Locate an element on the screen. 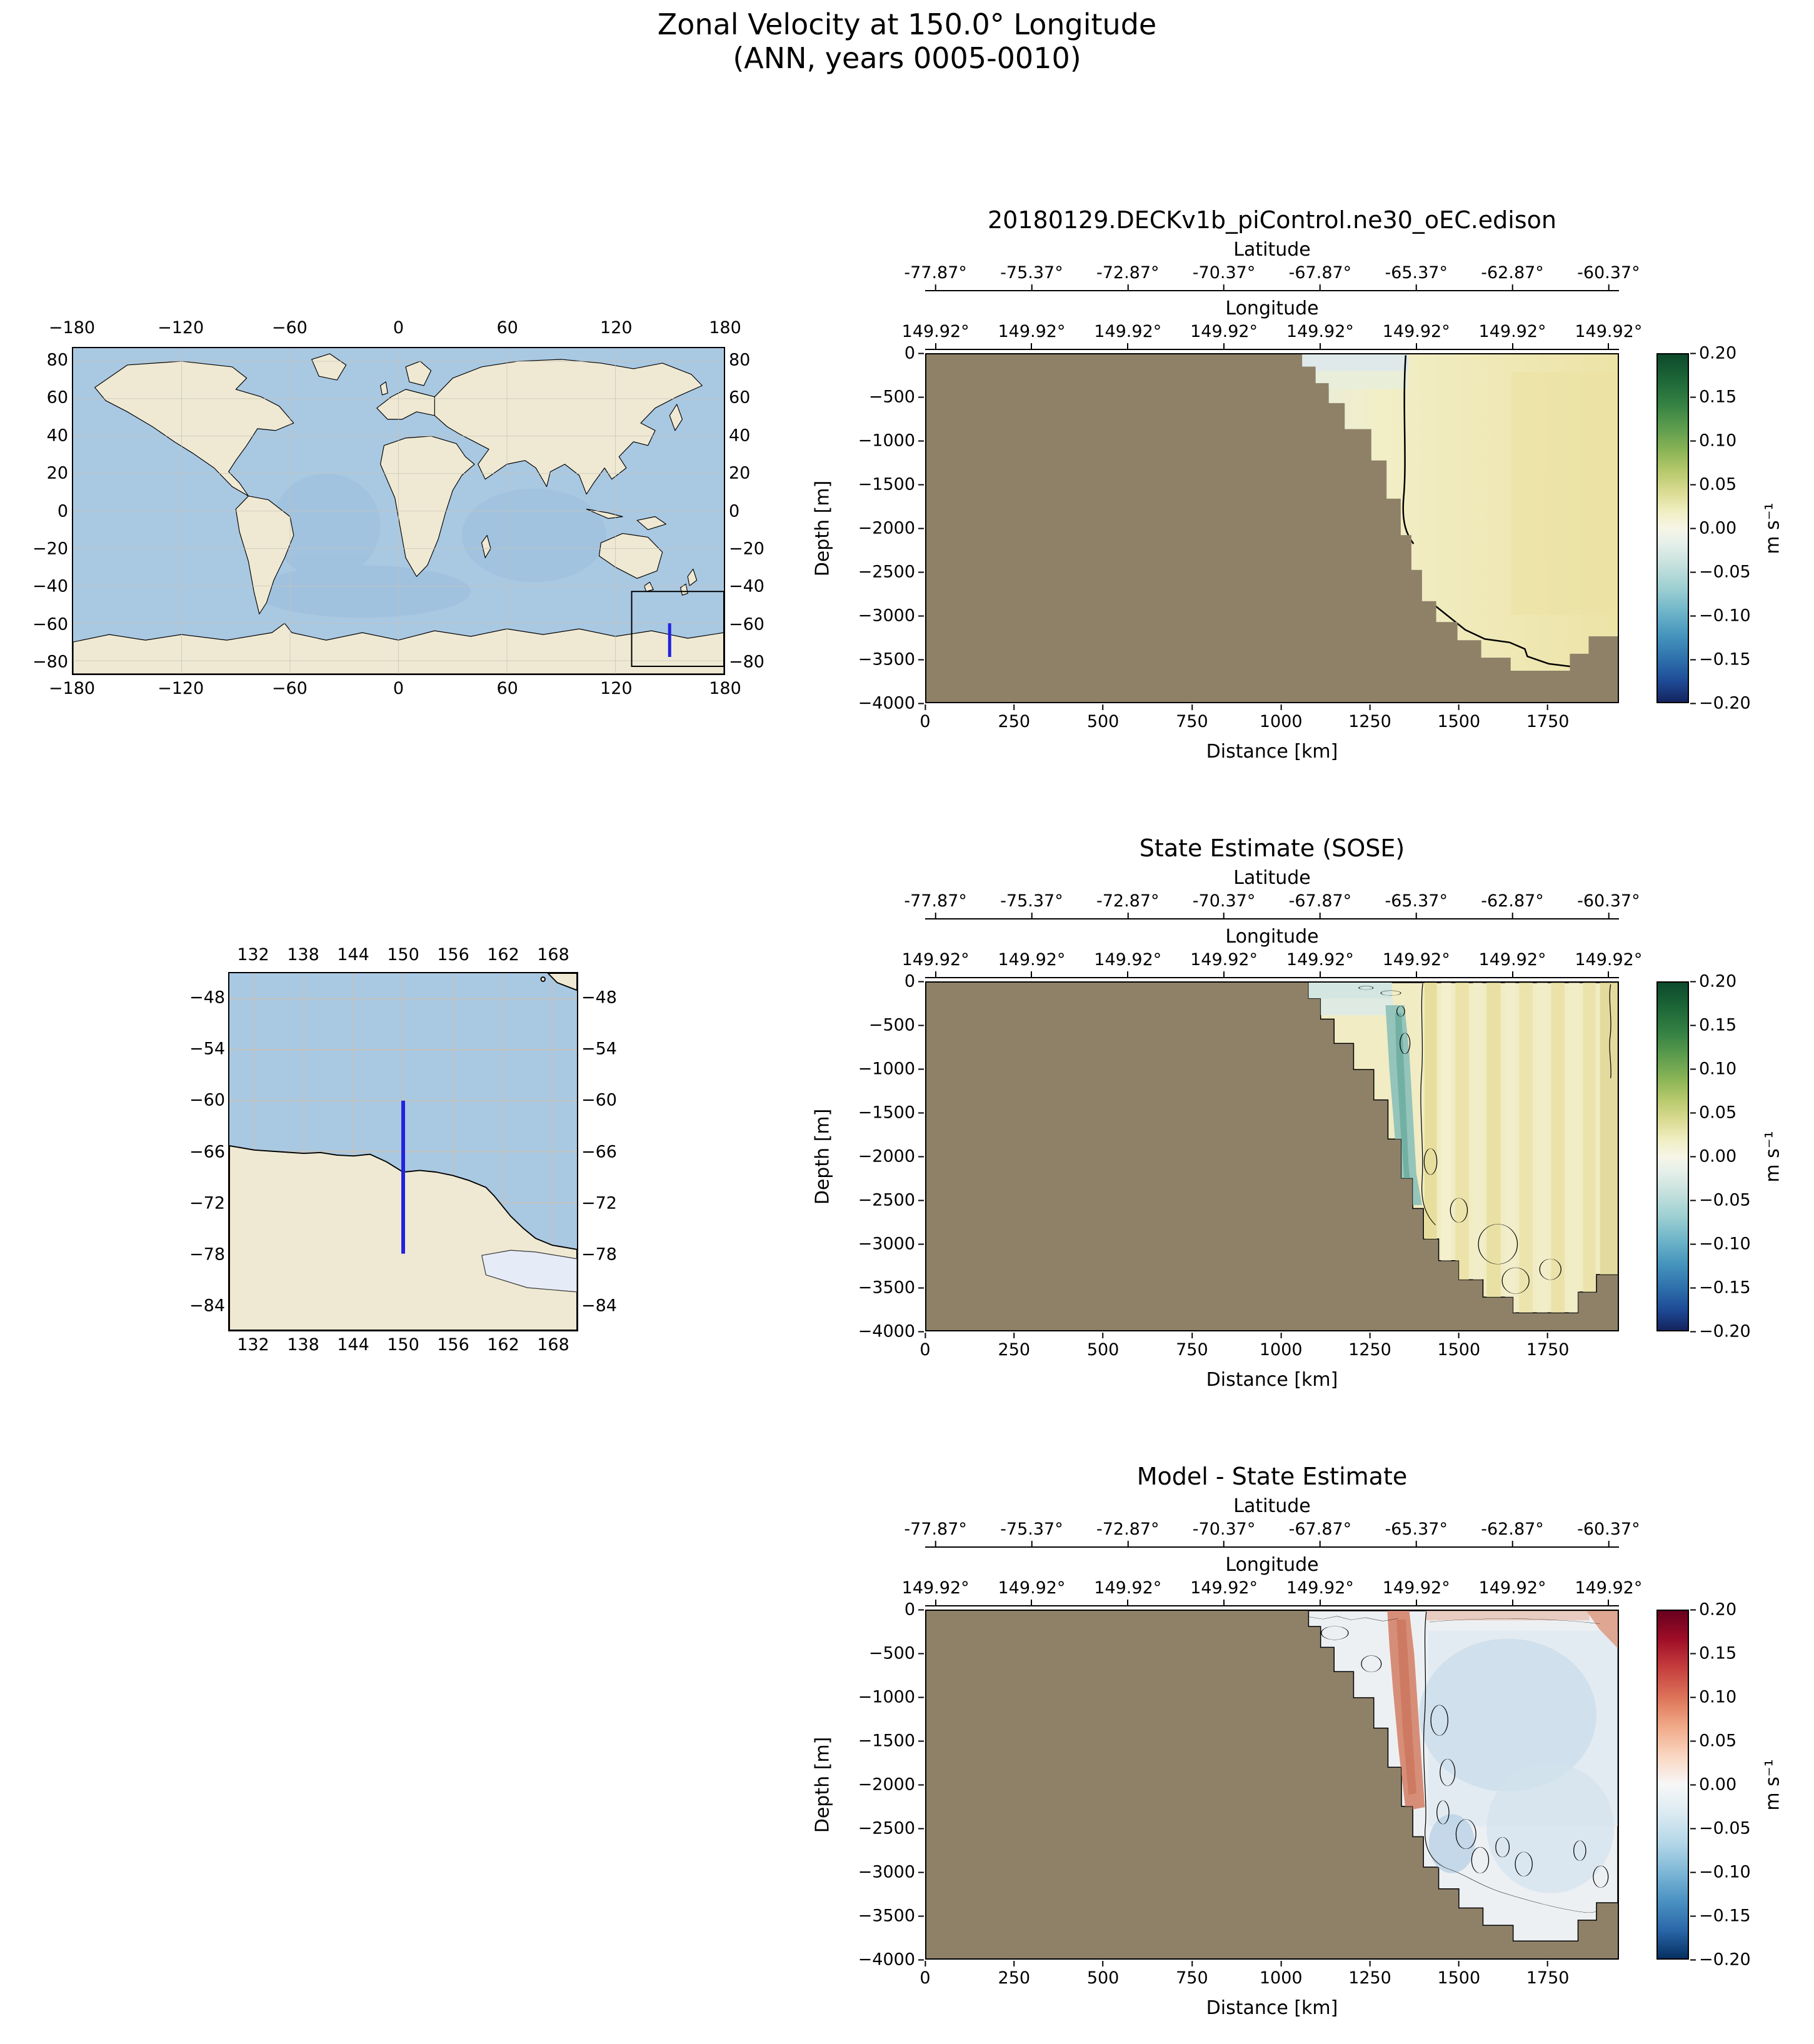  tick-label: 150 is located at coordinates (403, 1345).